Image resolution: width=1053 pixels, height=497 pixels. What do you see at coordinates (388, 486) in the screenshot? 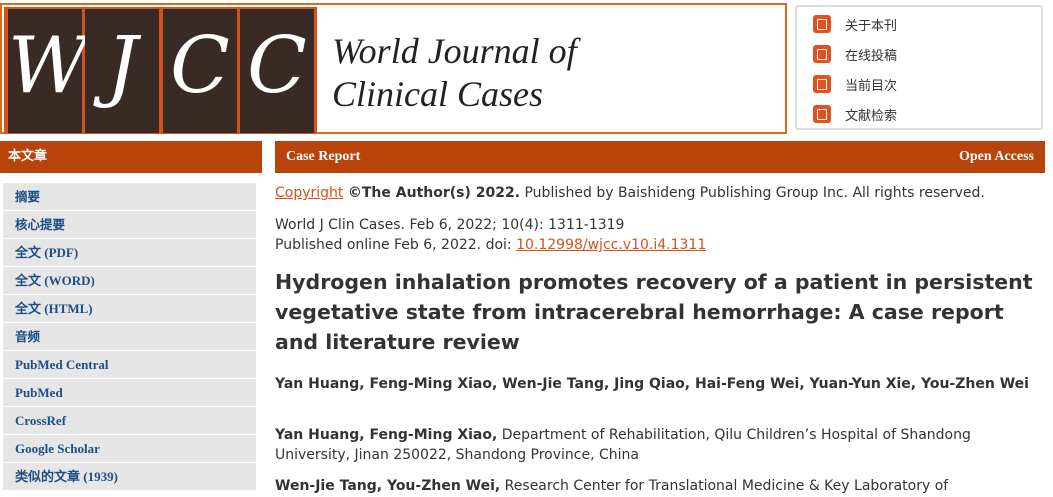
I see `affiliation-authors: Wen-Jie Tang, You-Zhen Wei,` at bounding box center [388, 486].